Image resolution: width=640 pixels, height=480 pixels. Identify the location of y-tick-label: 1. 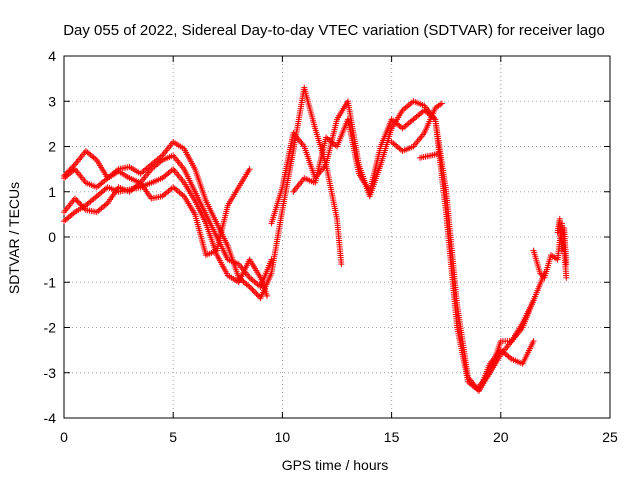
(52, 192).